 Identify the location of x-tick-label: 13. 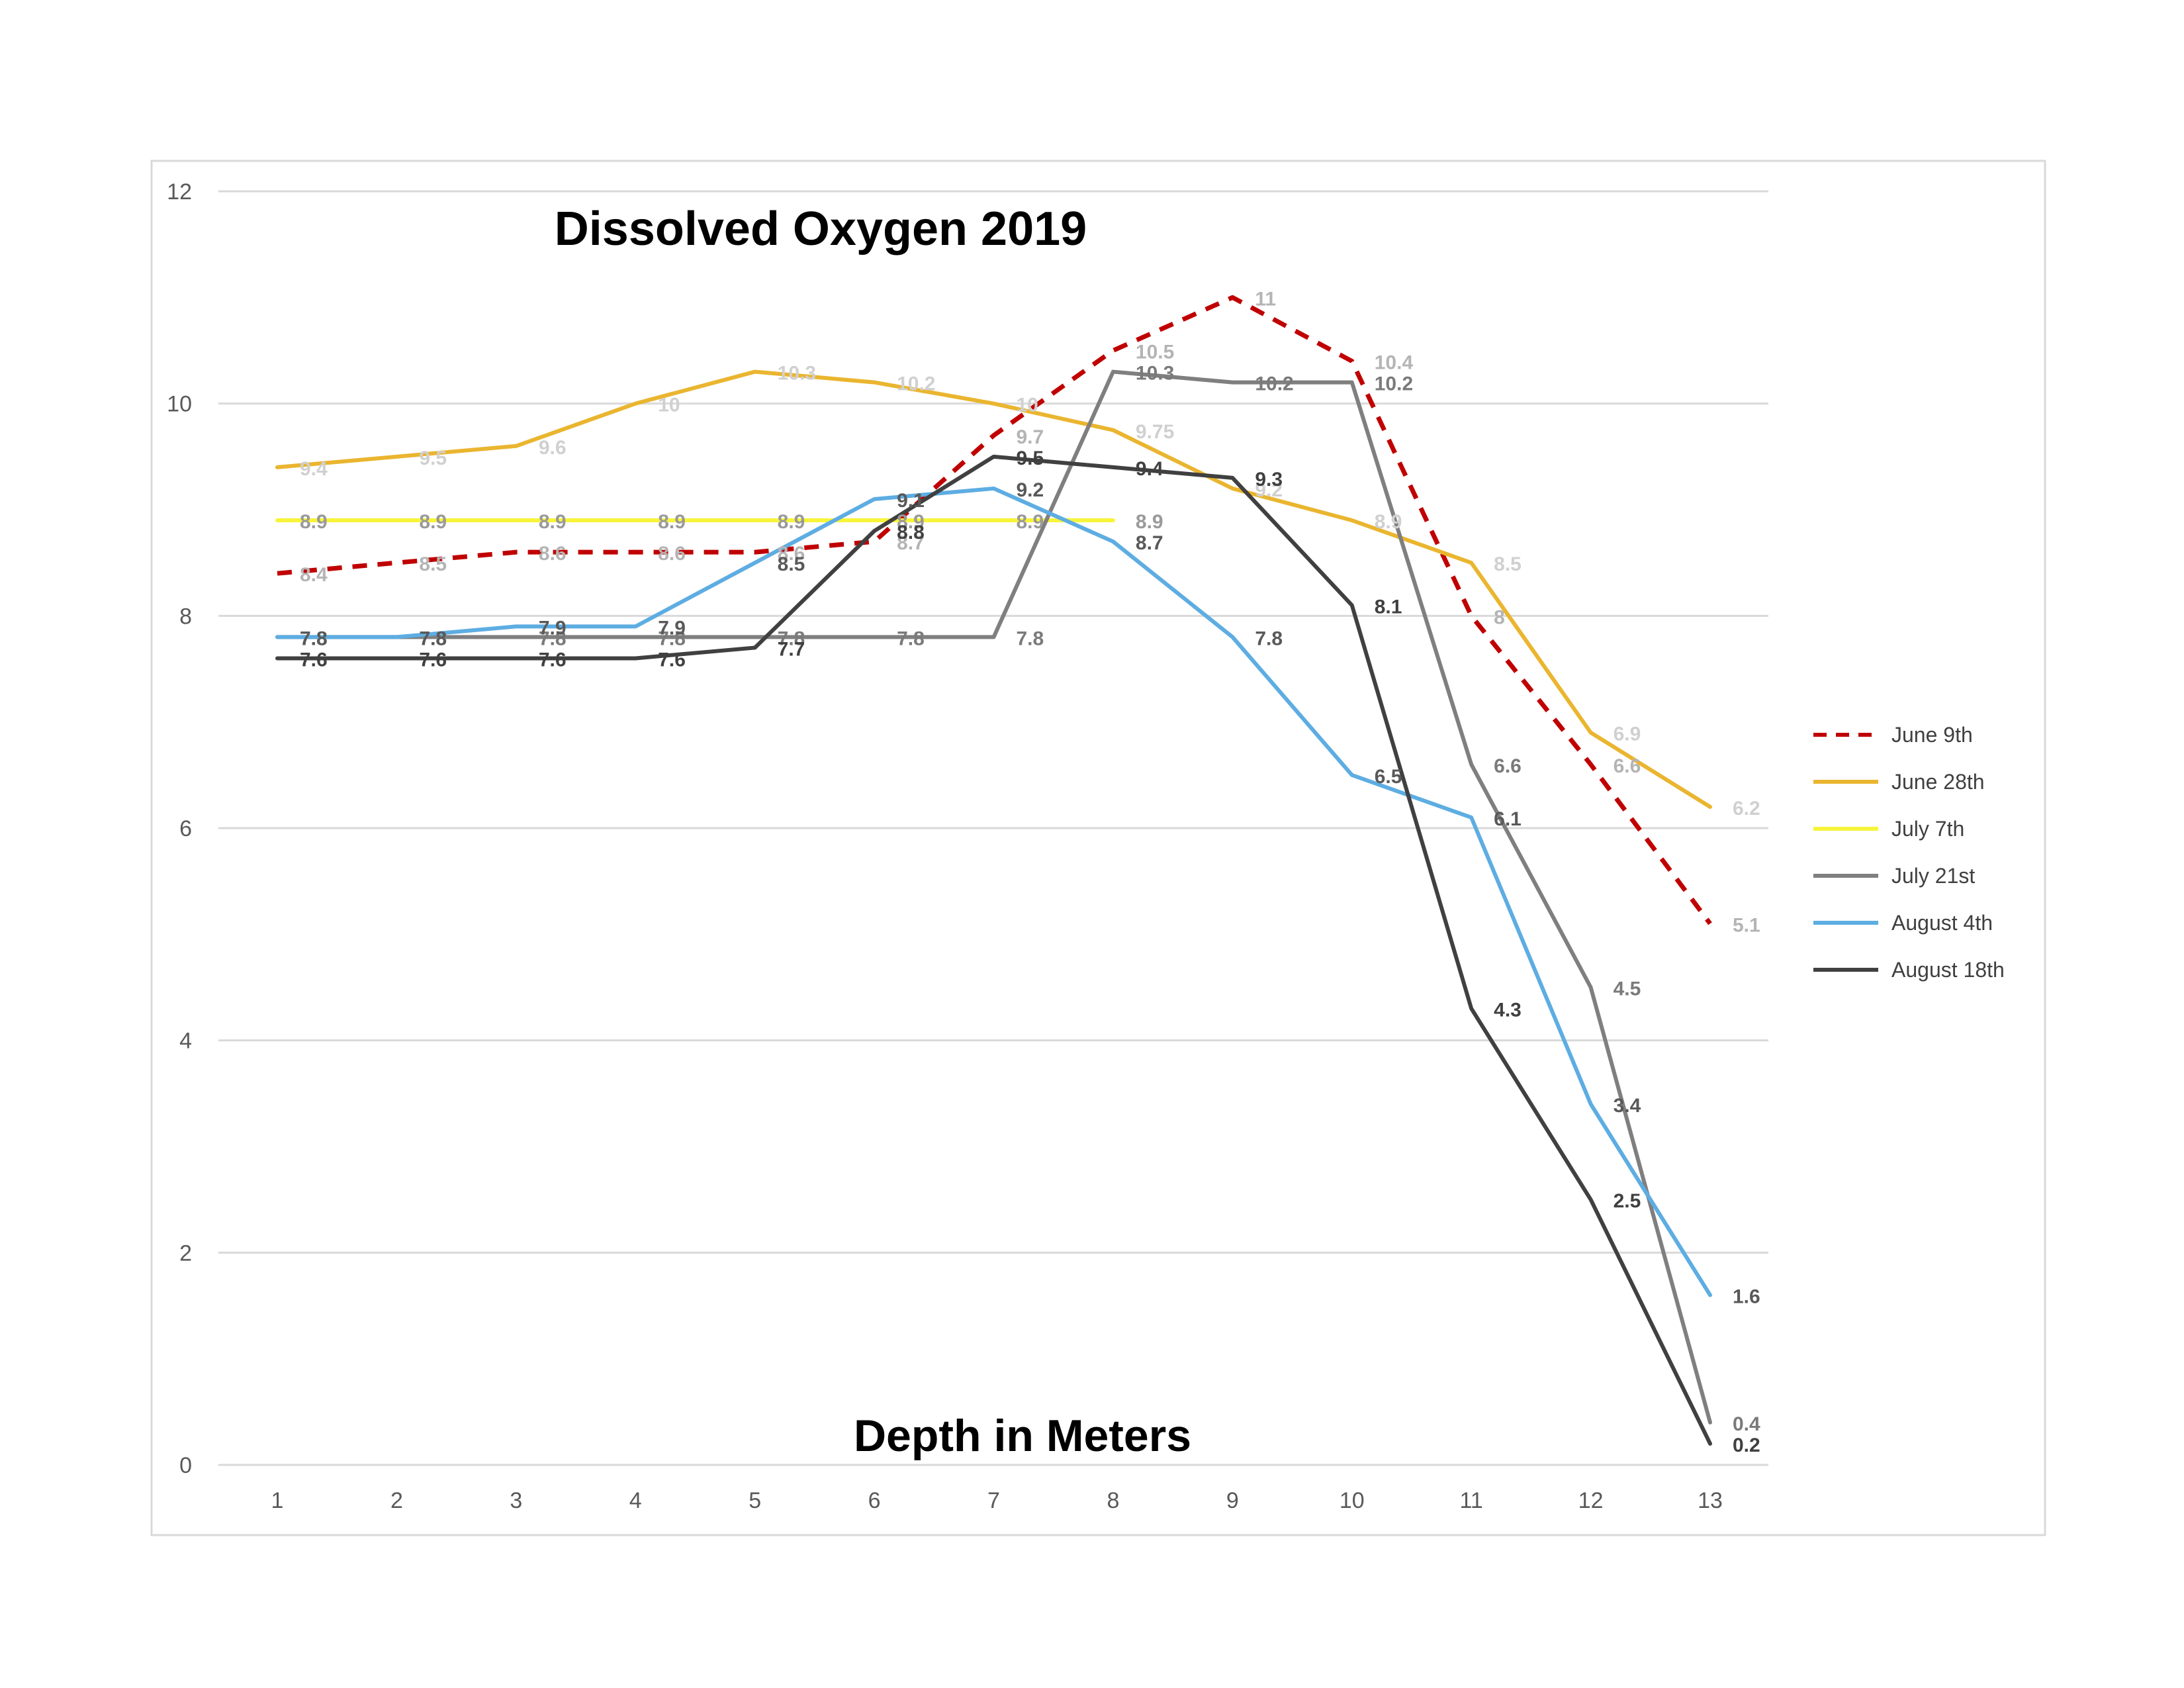
(1710, 1500).